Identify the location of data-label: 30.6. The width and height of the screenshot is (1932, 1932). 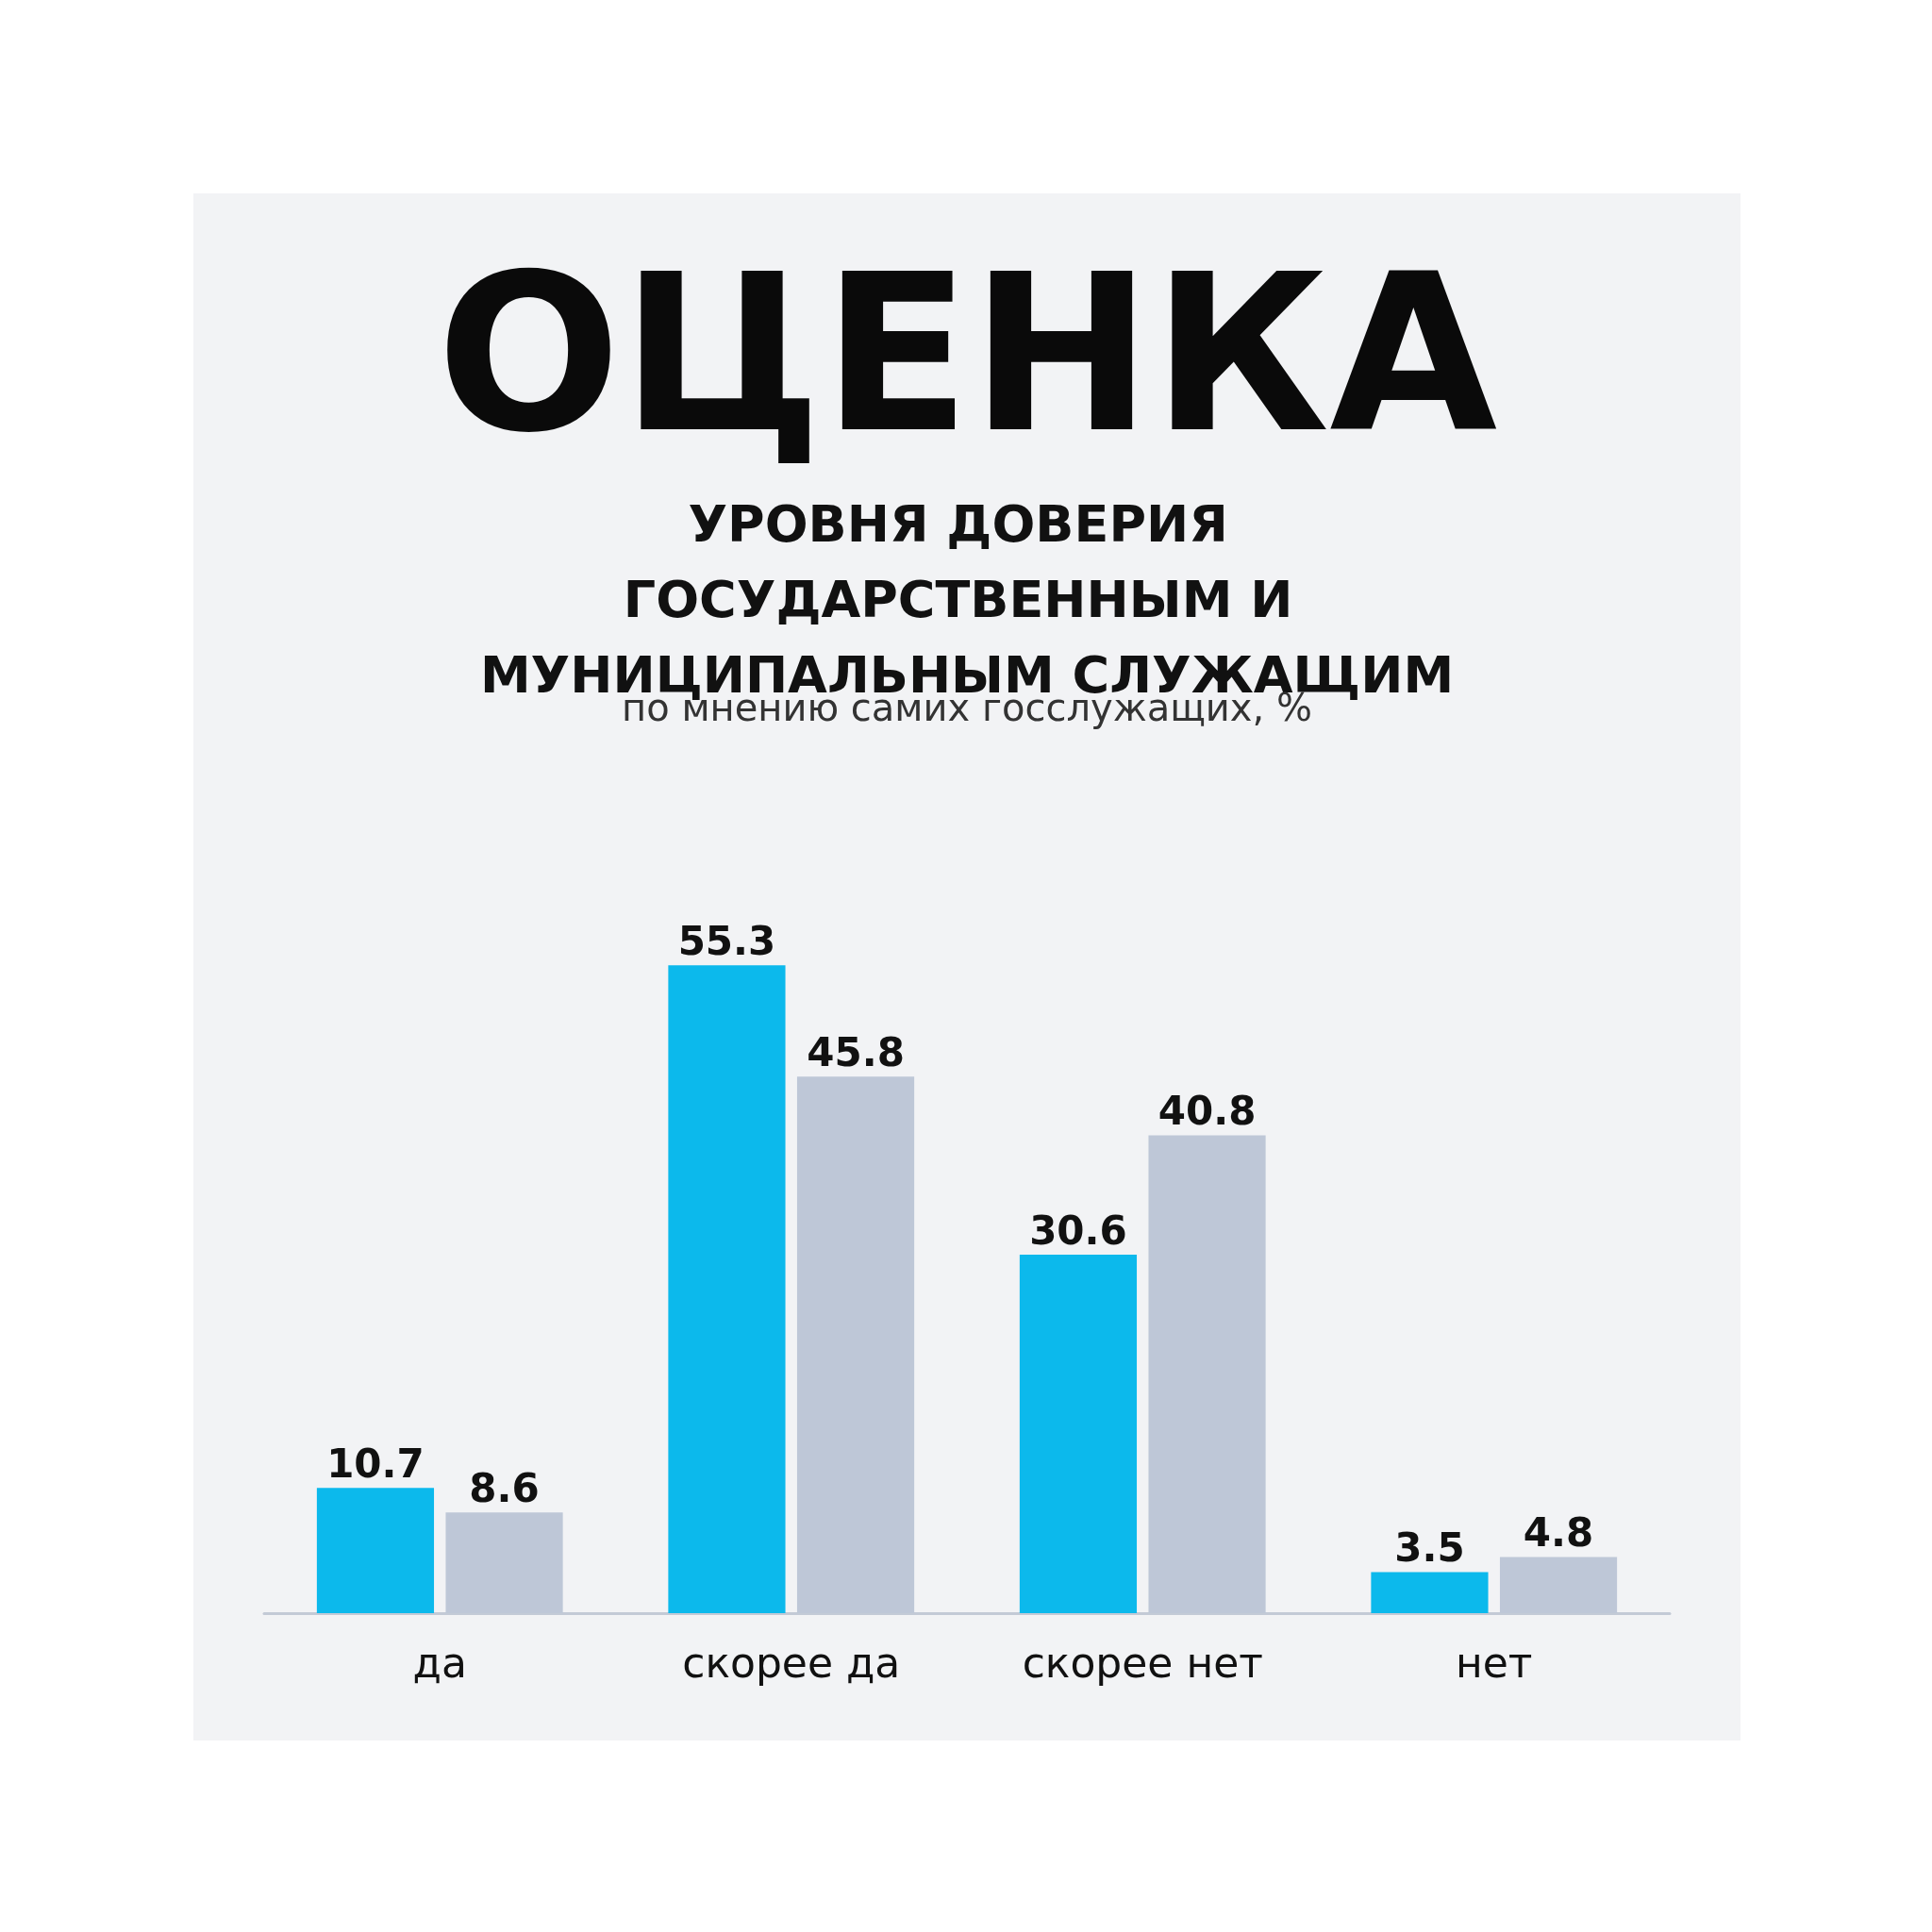
(1078, 1231).